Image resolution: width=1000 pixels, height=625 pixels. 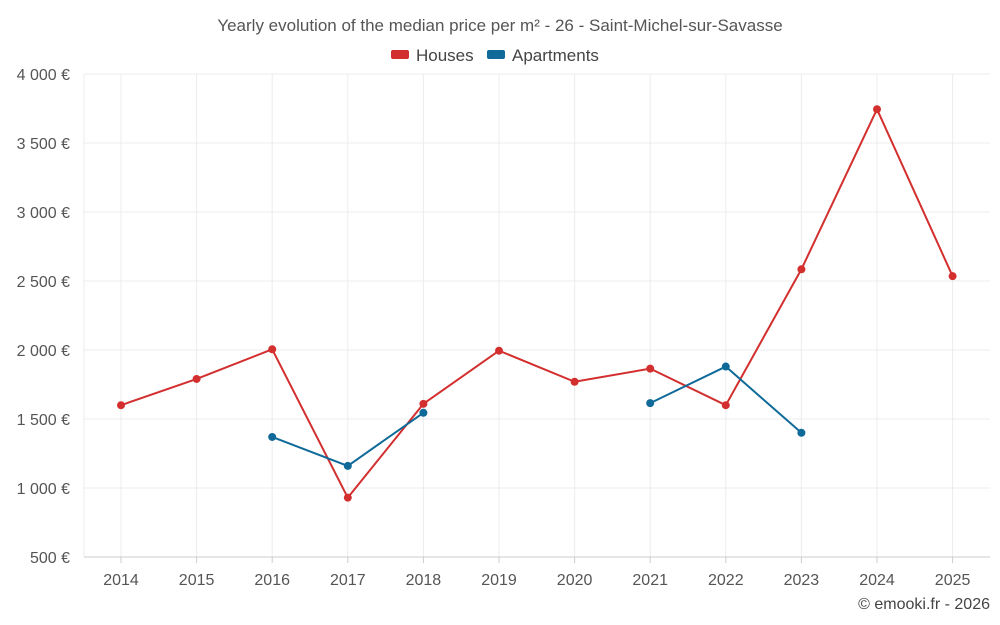 I want to click on x-tick-label: 2022, so click(x=726, y=580).